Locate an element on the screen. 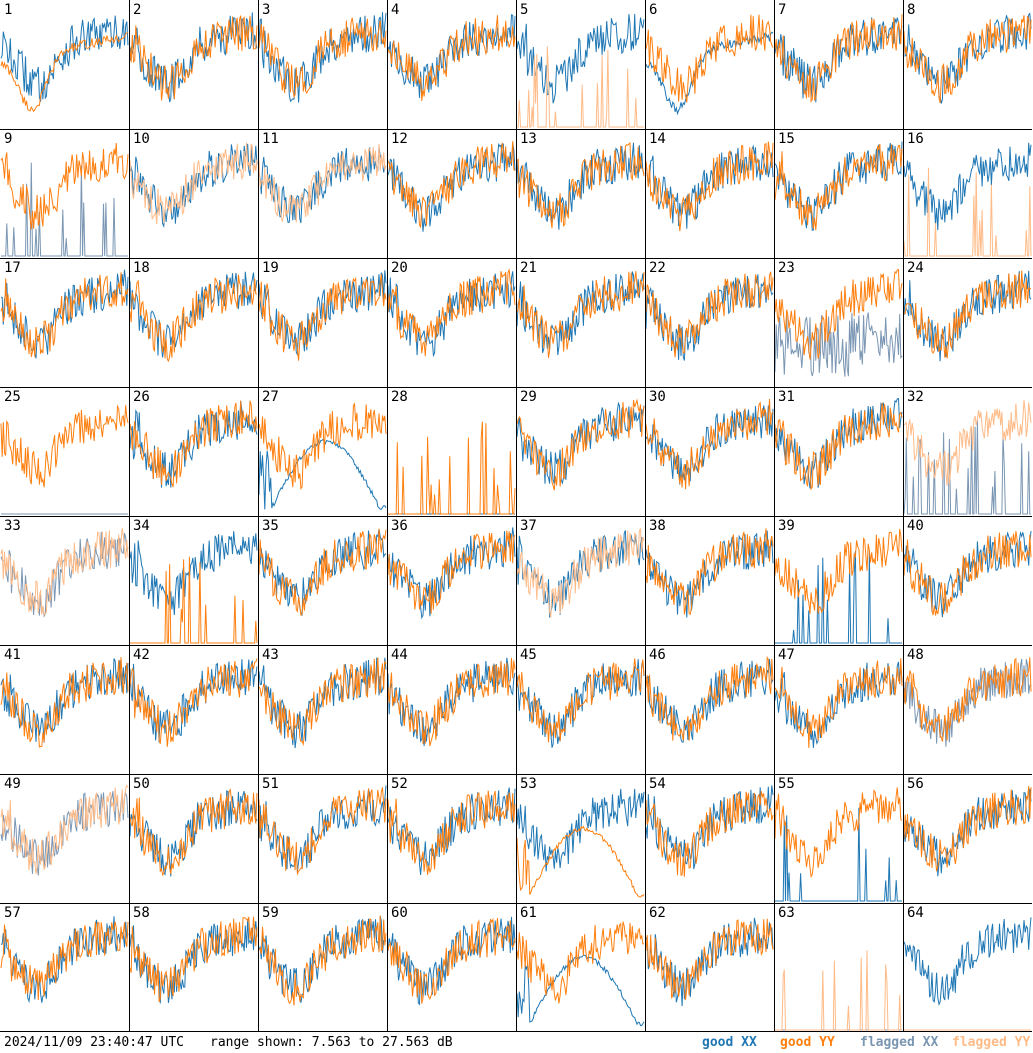 Image resolution: width=1033 pixels, height=1053 pixels. antenna-panel-33: 33 is located at coordinates (64, 580).